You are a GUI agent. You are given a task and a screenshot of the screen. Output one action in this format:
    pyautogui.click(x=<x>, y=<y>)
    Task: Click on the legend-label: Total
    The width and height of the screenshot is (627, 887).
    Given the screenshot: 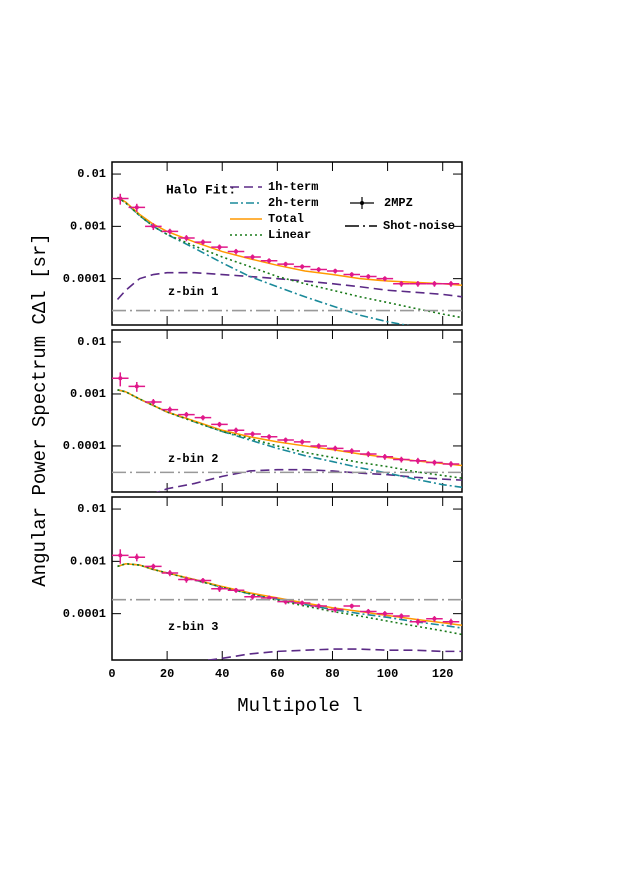 What is the action you would take?
    pyautogui.click(x=286, y=219)
    